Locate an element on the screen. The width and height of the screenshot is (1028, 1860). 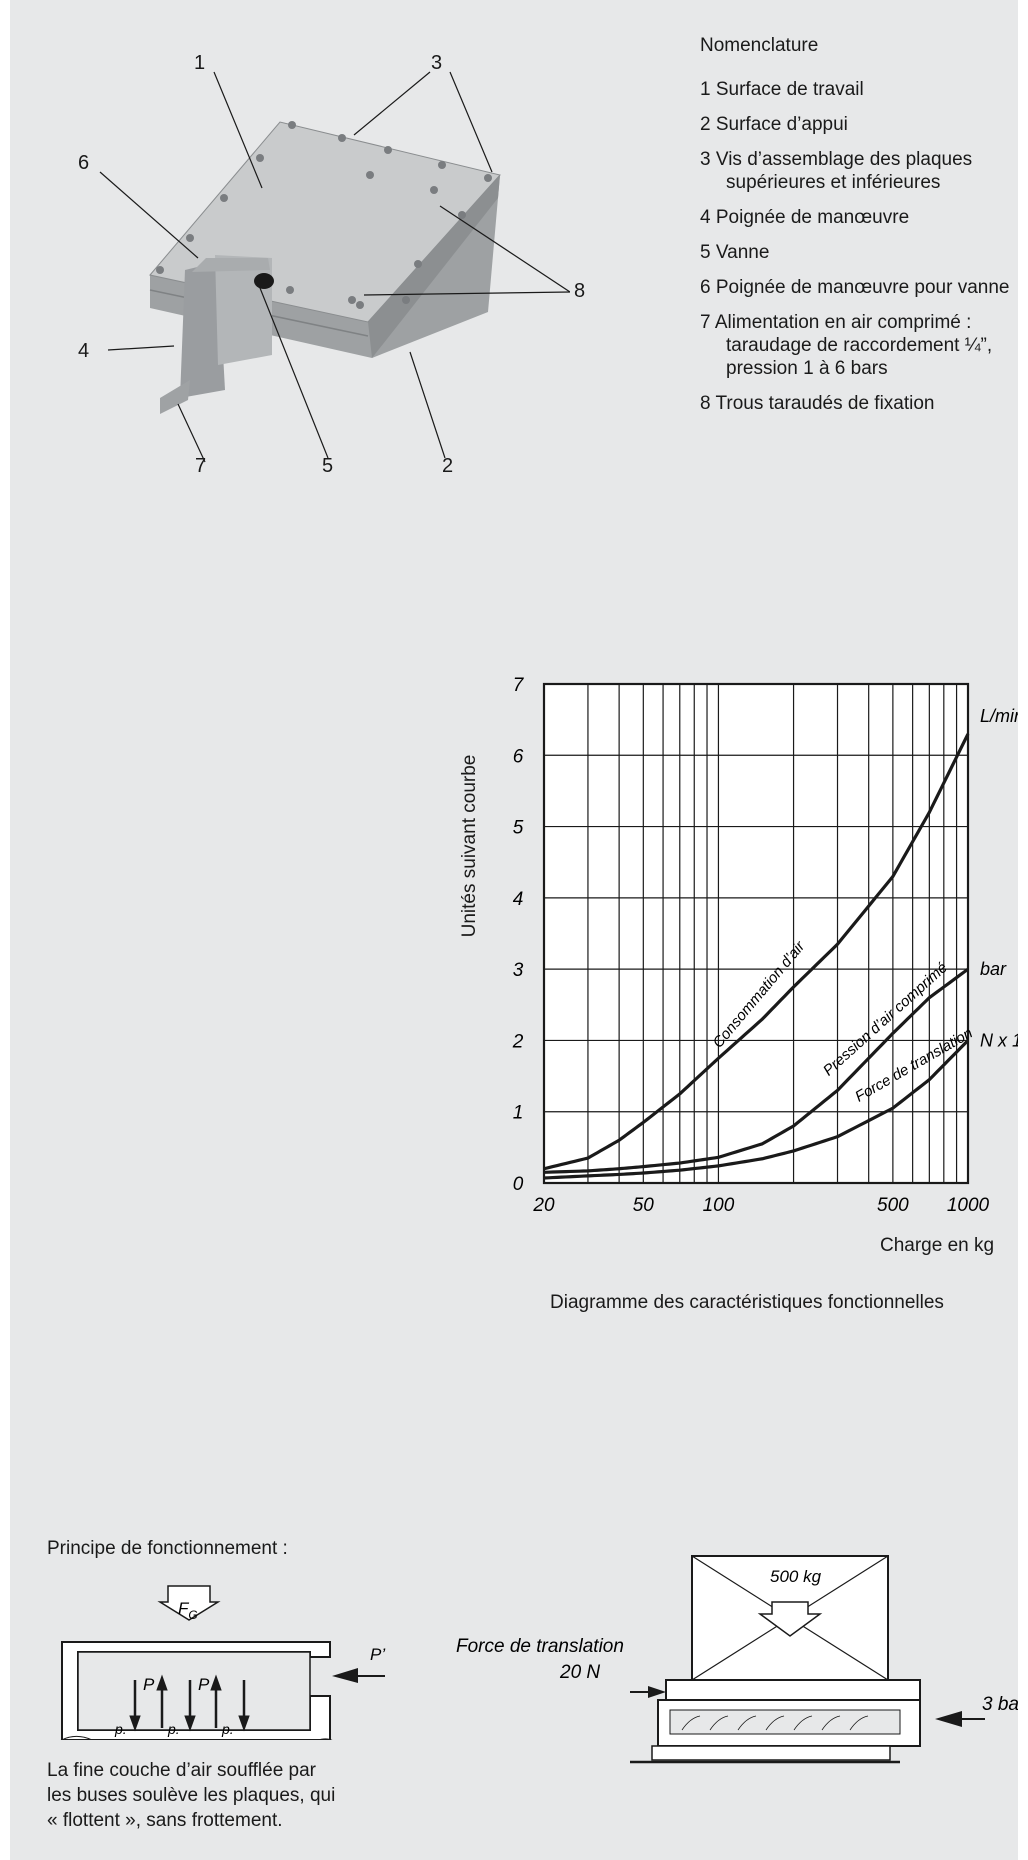
y-tick-label: 6 is located at coordinates (518, 756).